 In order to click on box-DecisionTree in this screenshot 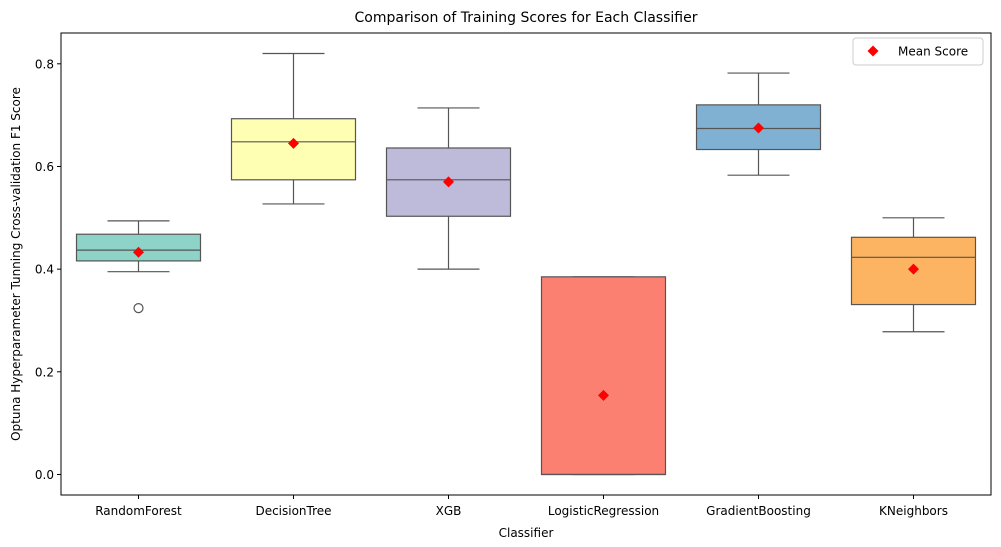, I will do `click(293, 149)`.